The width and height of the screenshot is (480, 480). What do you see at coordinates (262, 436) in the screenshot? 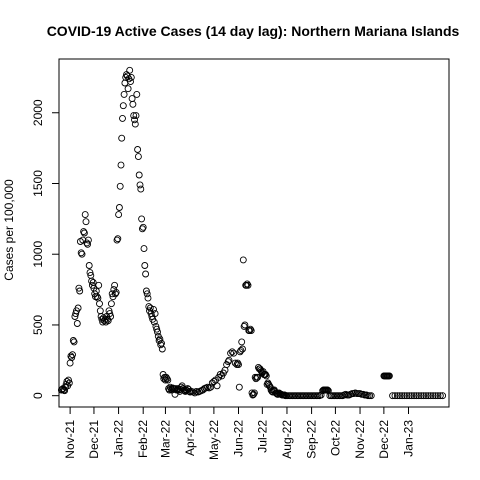
I see `x-tick-label: Jul-22` at bounding box center [262, 436].